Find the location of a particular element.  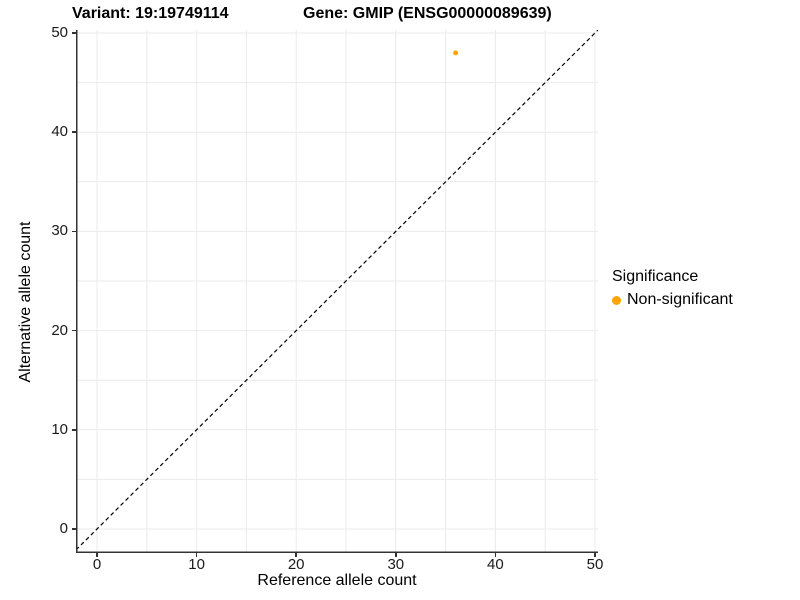

legend-entries: Non-significant is located at coordinates (672, 300).